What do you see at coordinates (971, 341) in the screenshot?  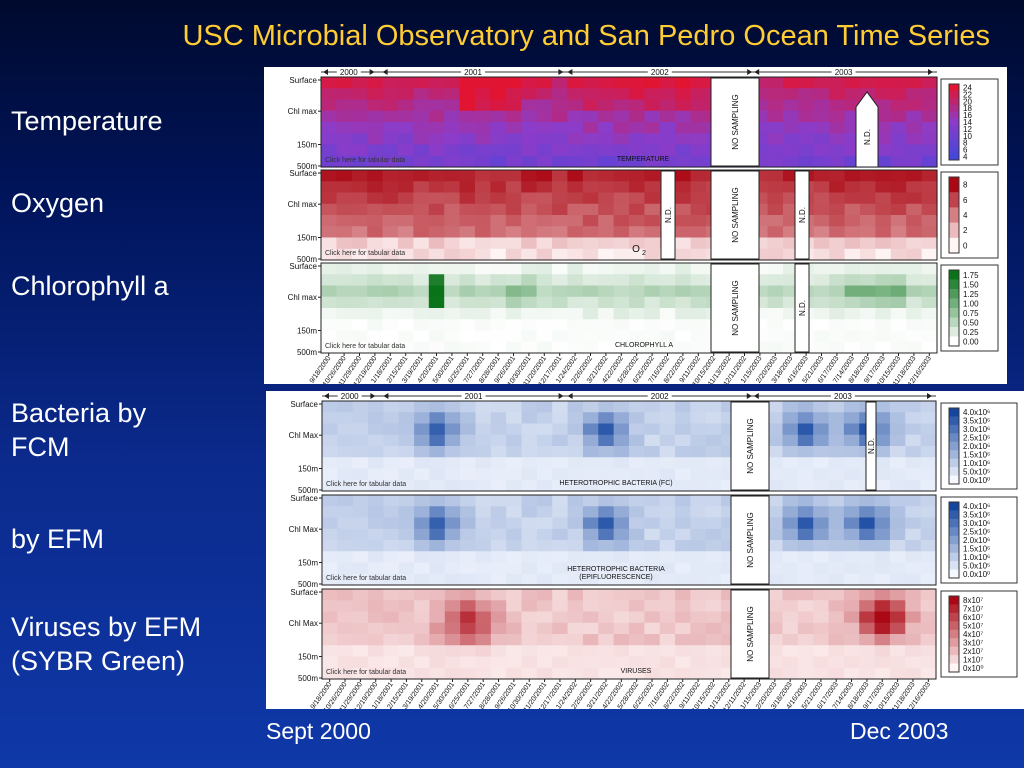 I see `legend-label: 0.00` at bounding box center [971, 341].